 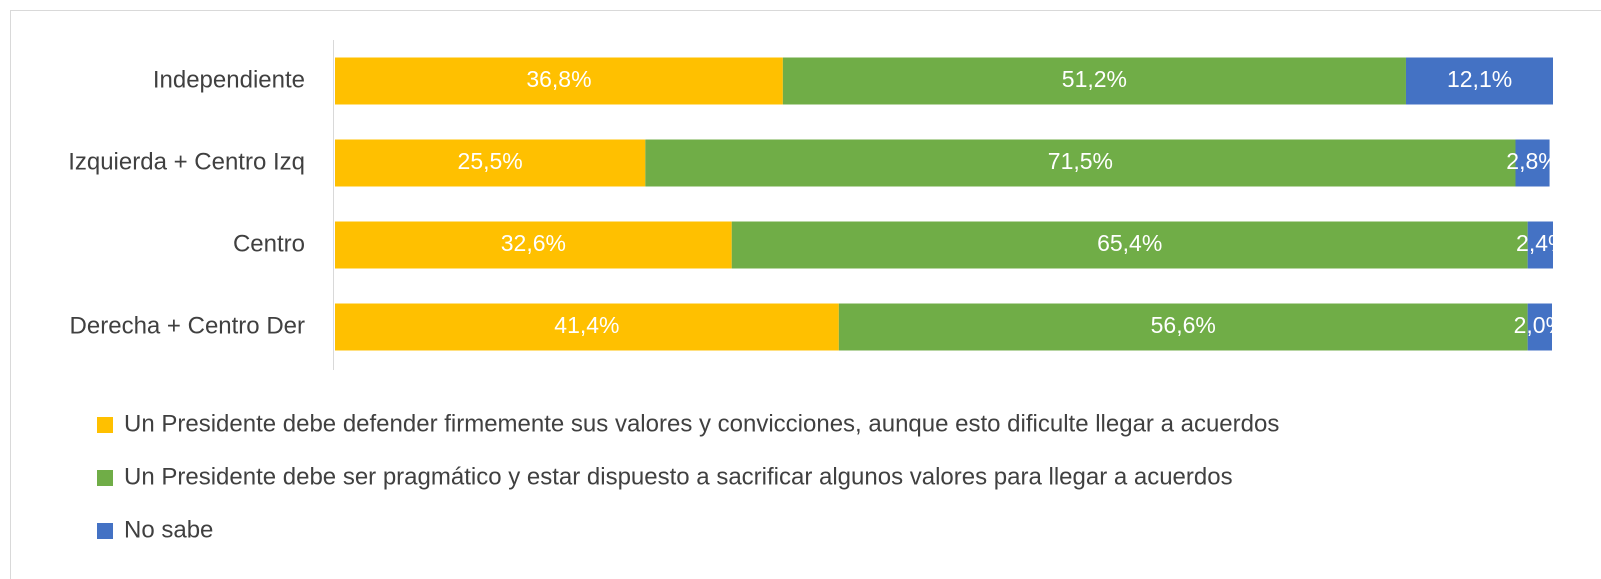 I want to click on data-label: 2,4%, so click(x=1542, y=243).